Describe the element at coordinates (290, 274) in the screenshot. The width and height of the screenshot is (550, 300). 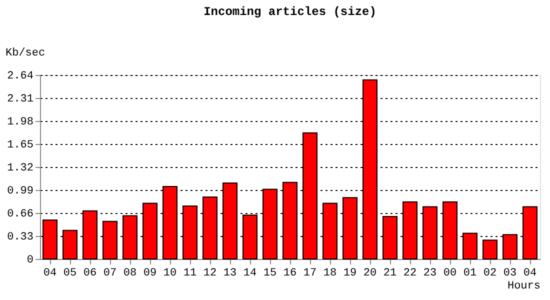
I see `x-tick-label: 16` at that location.